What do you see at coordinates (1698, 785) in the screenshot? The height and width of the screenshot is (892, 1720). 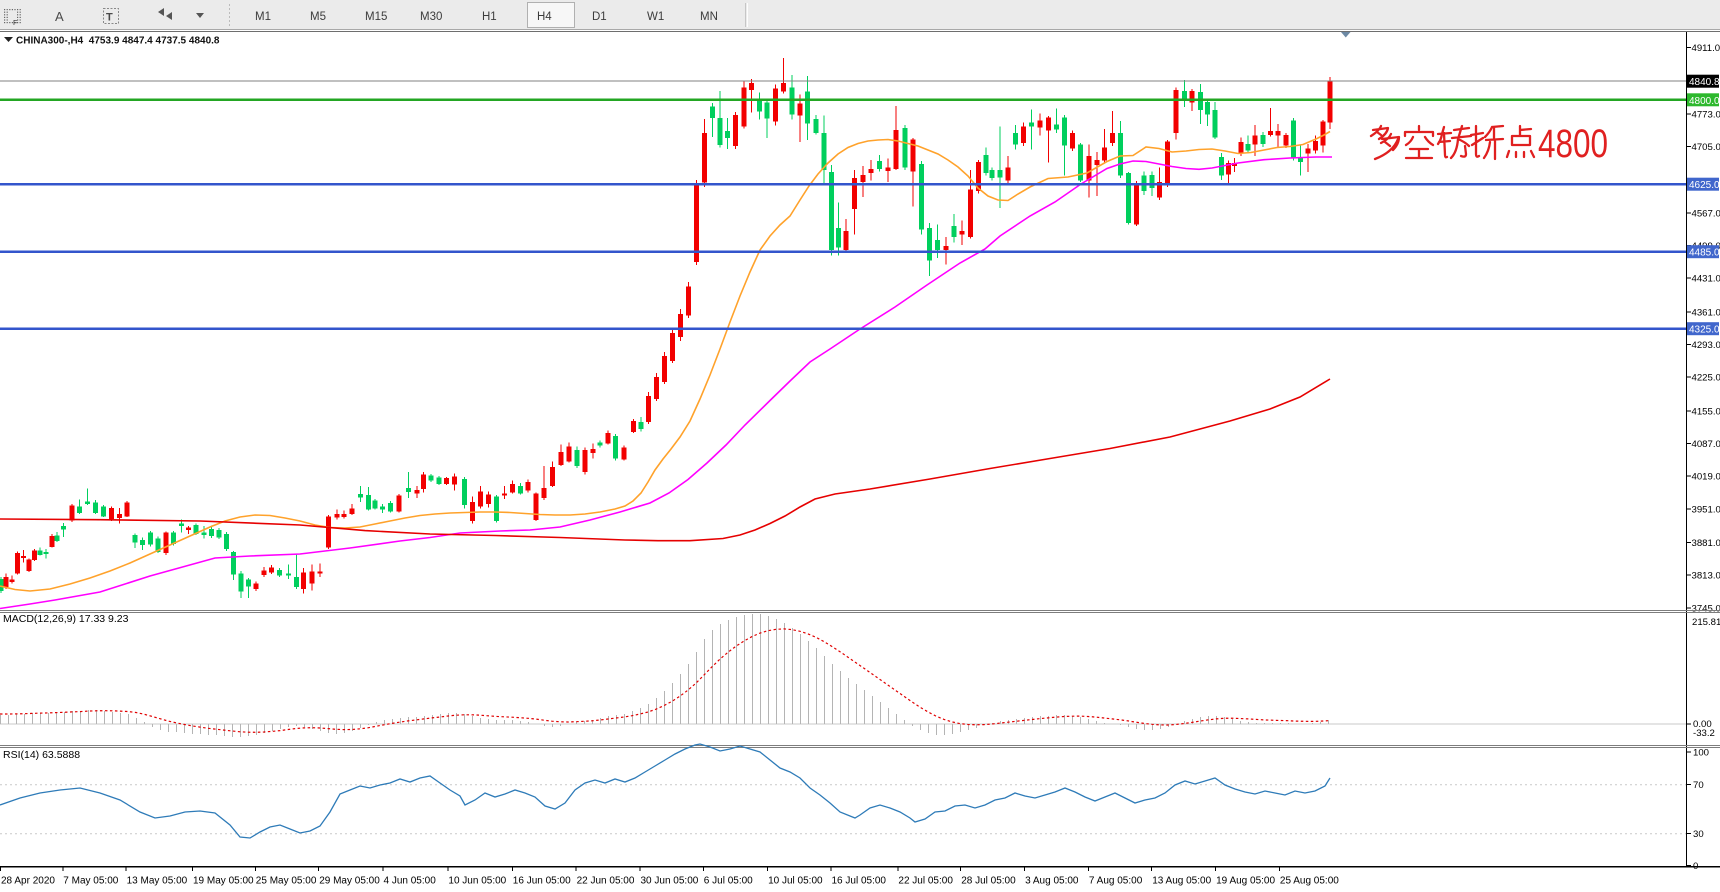 I see `svg-text: 70` at bounding box center [1698, 785].